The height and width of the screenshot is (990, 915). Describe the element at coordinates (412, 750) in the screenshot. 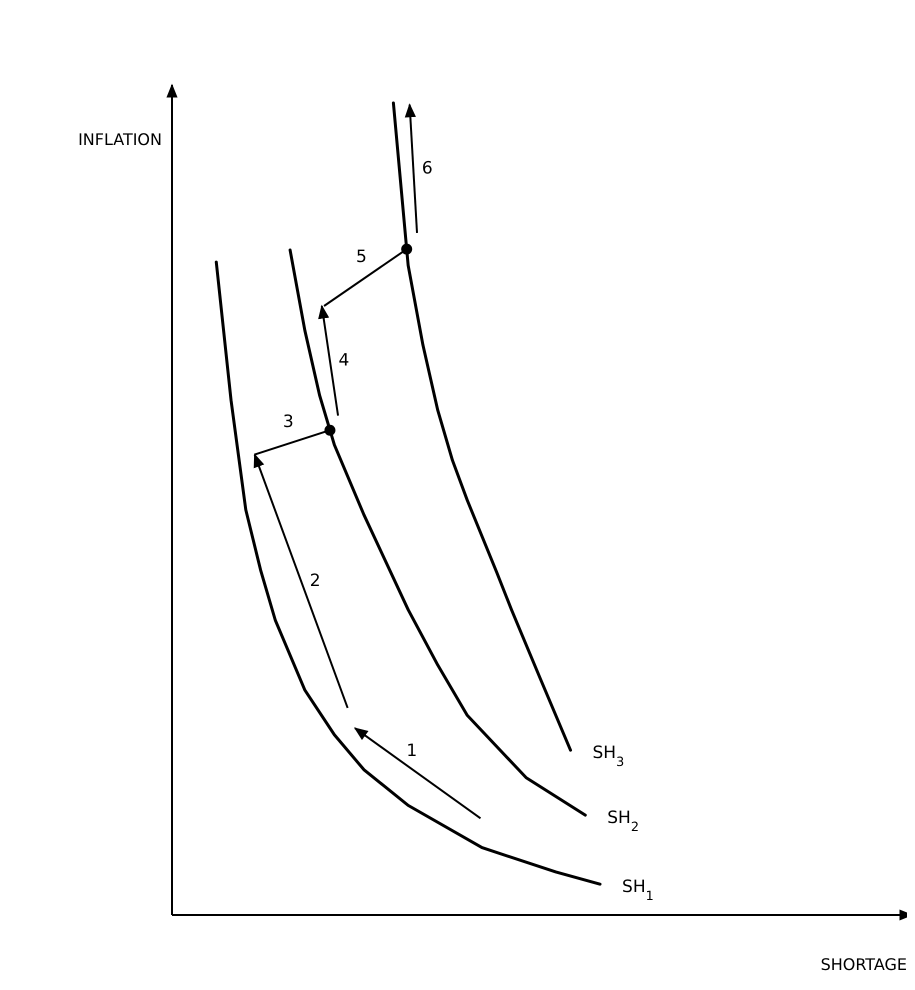

I see `annotation: 1` at that location.